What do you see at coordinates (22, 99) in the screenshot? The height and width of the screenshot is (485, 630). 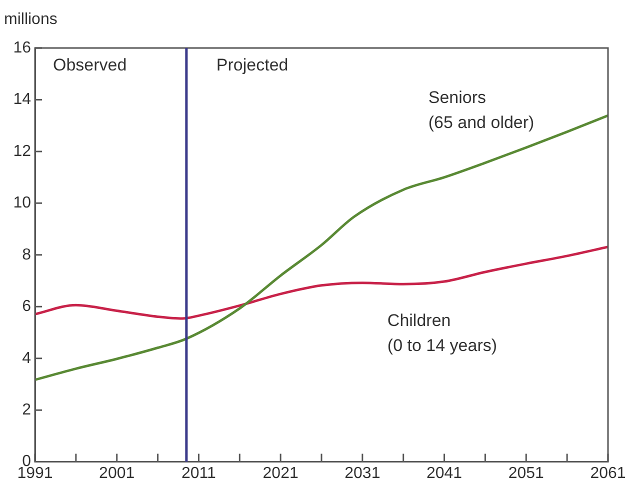 I see `y-tick-label: 14` at bounding box center [22, 99].